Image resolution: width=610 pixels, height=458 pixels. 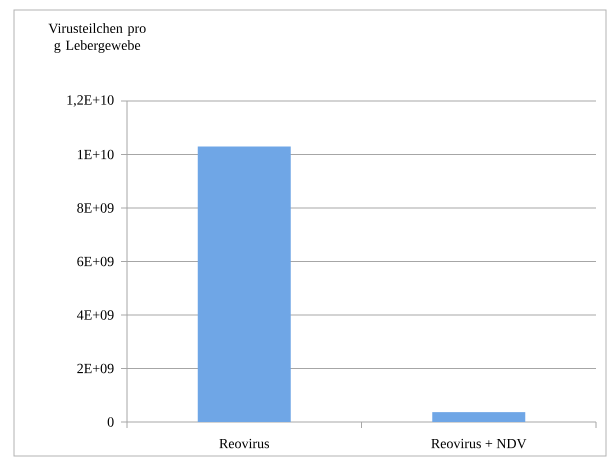 I want to click on y-tick-label: 4E+09, so click(x=95, y=315).